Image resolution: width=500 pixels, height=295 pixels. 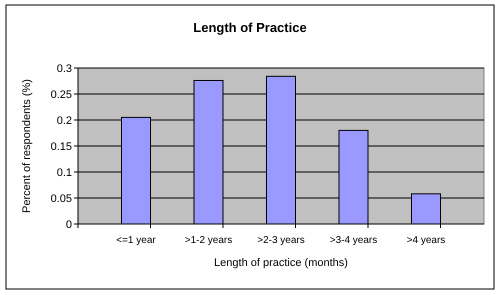 What do you see at coordinates (208, 240) in the screenshot?
I see `x-tick-label: >1-2 years` at bounding box center [208, 240].